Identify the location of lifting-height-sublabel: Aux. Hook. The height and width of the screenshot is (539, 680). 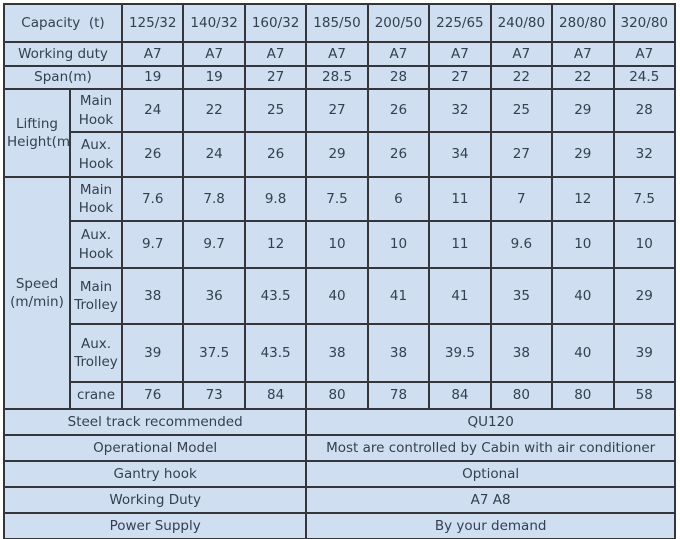
(96, 154).